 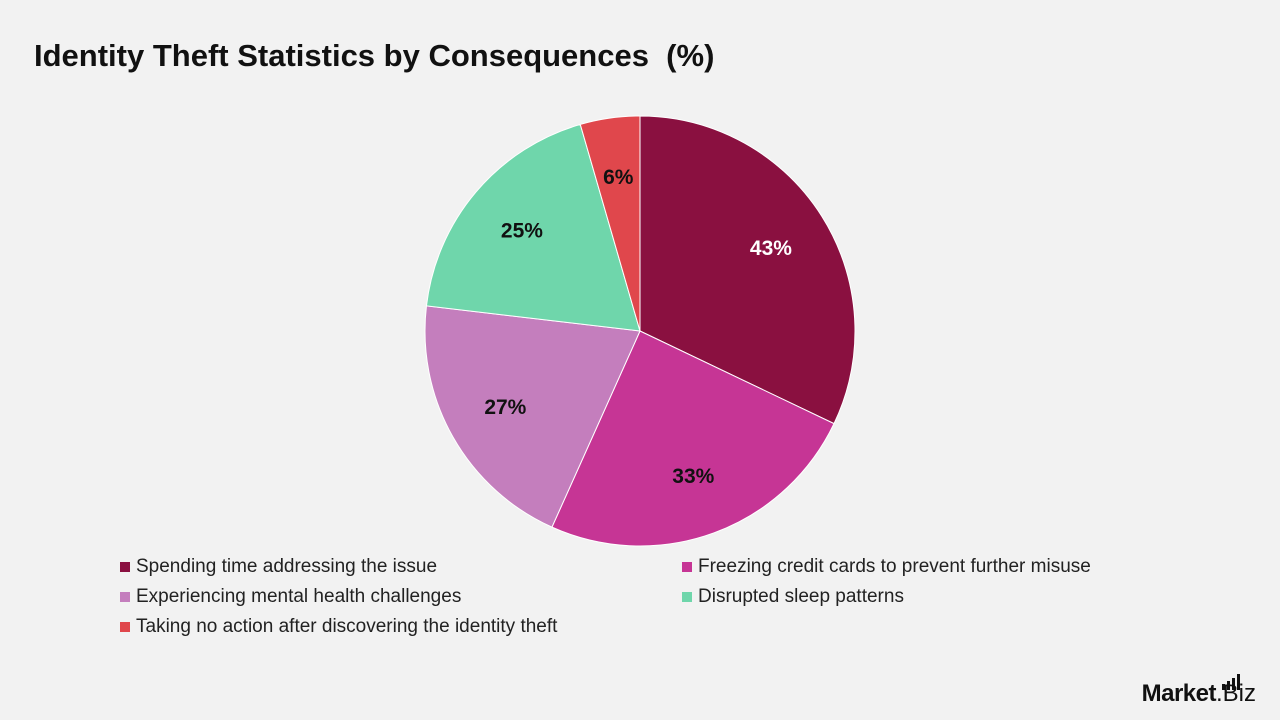 What do you see at coordinates (693, 476) in the screenshot?
I see `data-label-1: 33%` at bounding box center [693, 476].